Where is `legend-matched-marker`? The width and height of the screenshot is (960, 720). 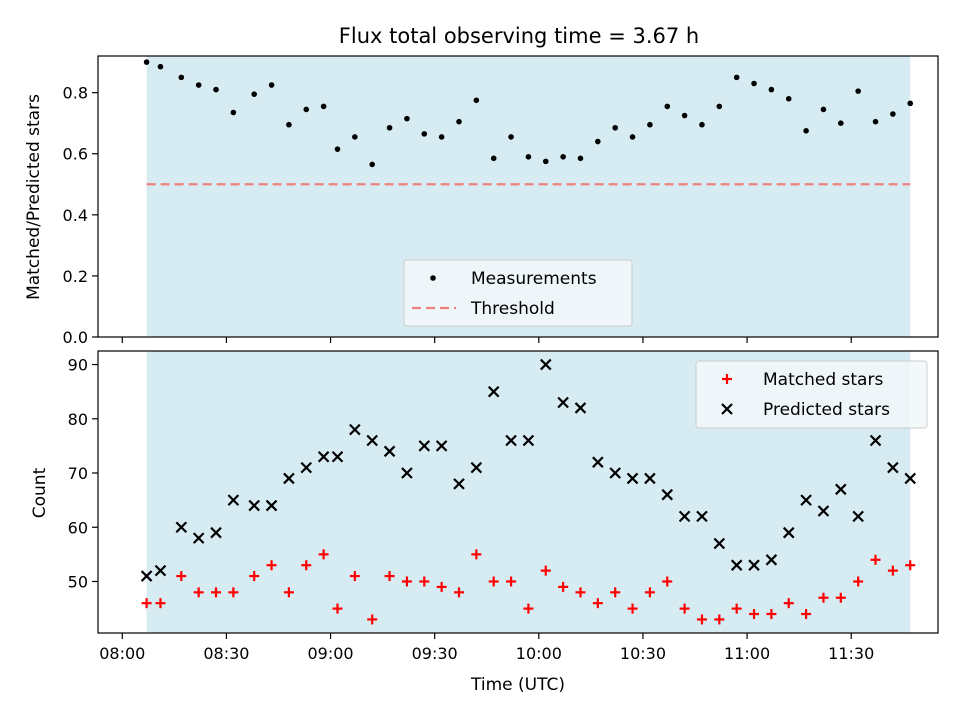
legend-matched-marker is located at coordinates (727, 379).